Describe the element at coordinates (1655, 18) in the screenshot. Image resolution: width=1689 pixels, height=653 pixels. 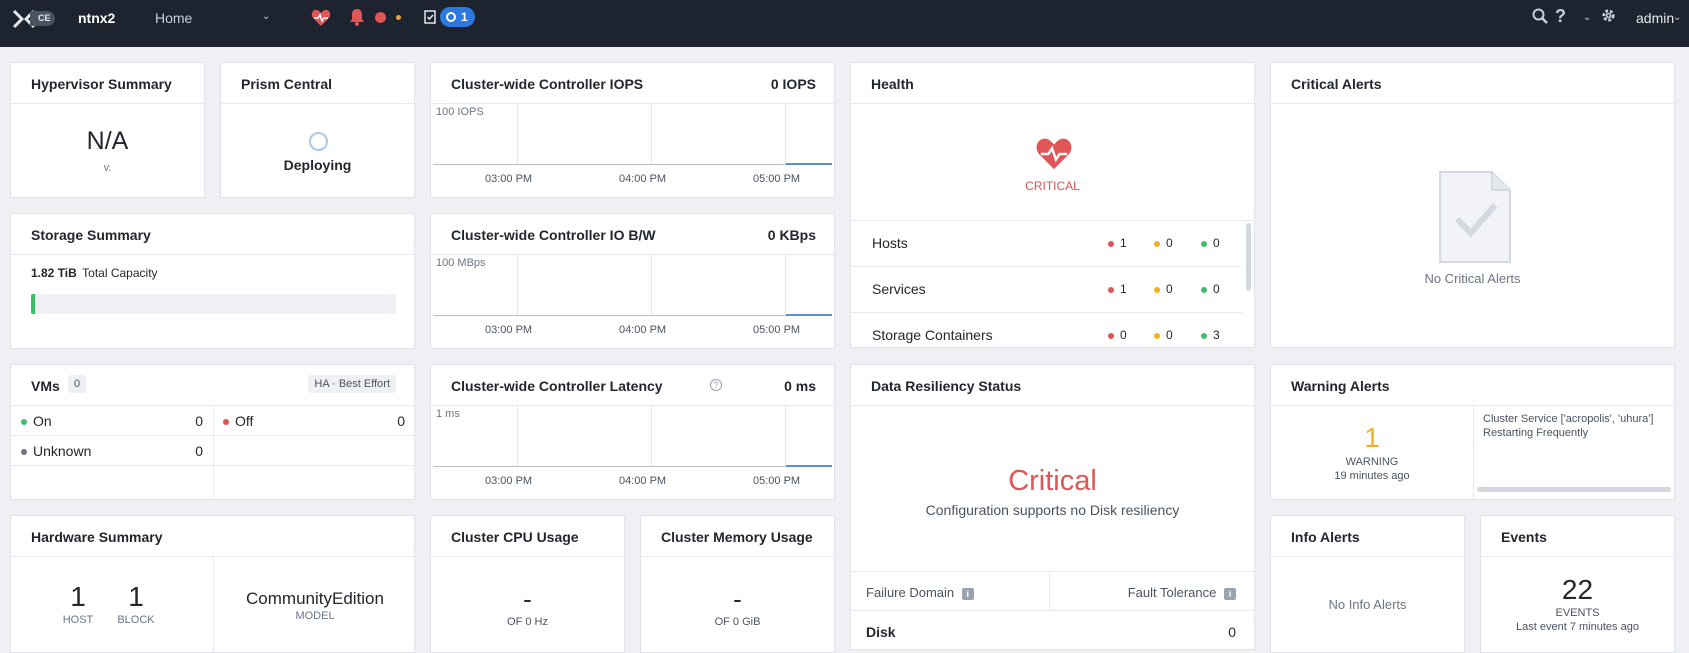
I see `user-menu: admin` at that location.